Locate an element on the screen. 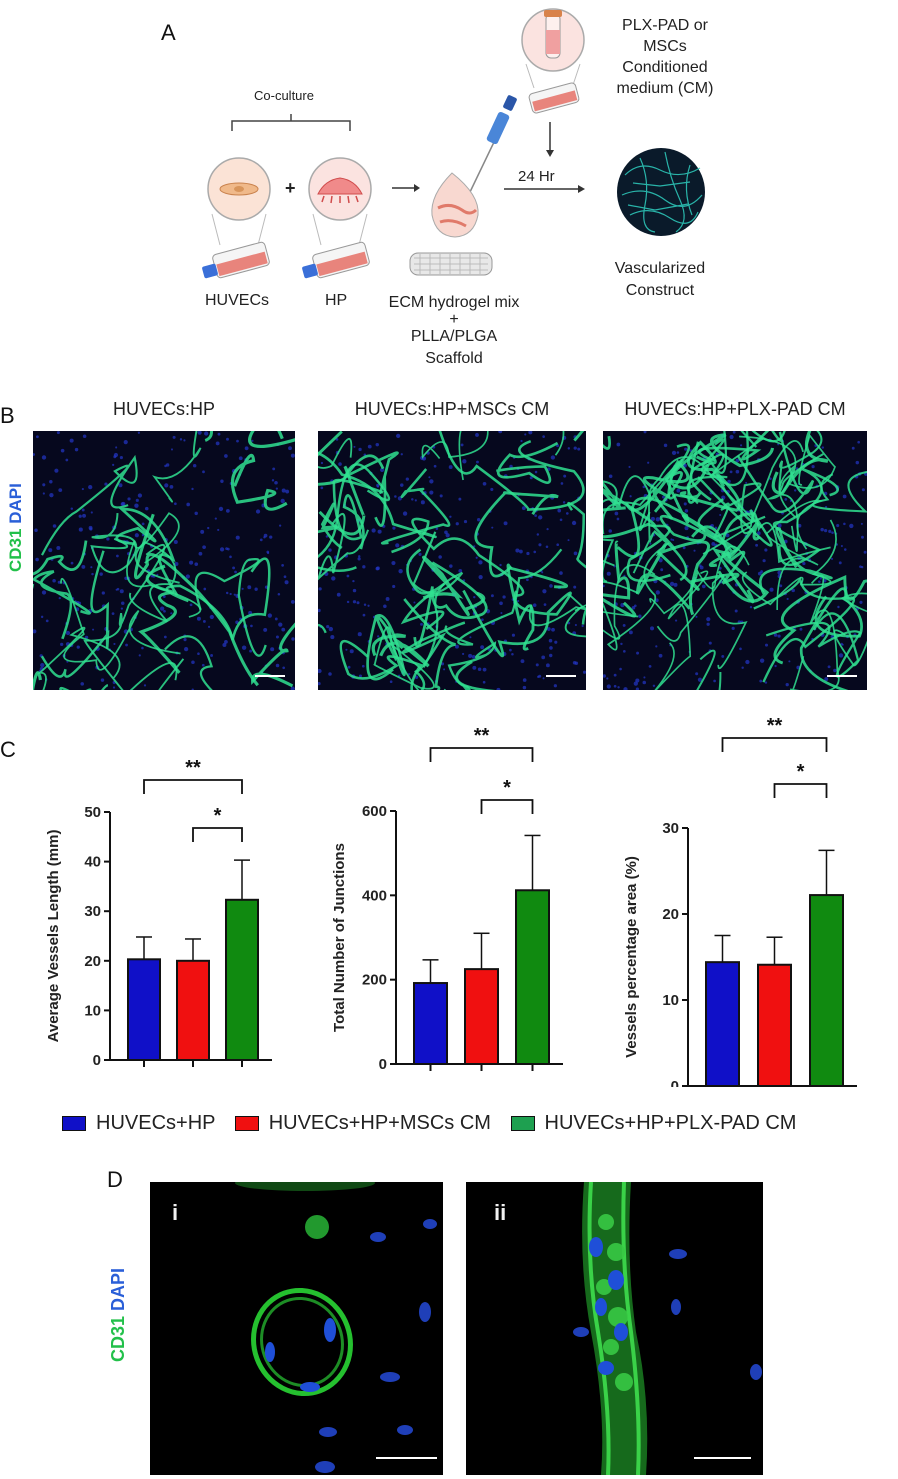 This screenshot has width=898, height=1479. construct-line-1: Vascularized is located at coordinates (660, 268).